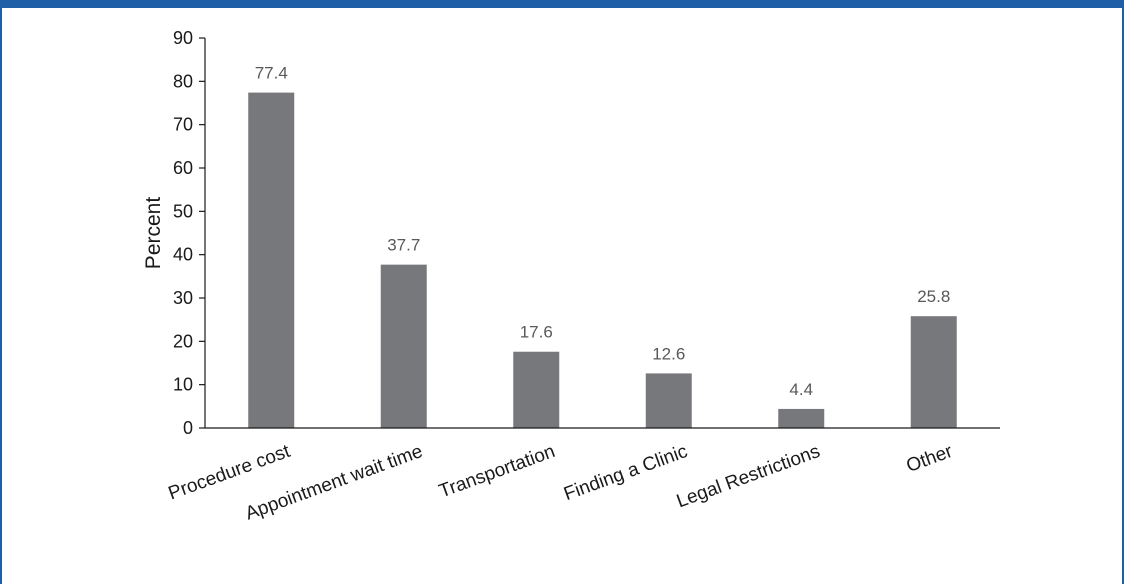 This screenshot has width=1124, height=584. I want to click on y-axis-ticks: 0 10 20 30 40 50 60 70 80 90, so click(189, 233).